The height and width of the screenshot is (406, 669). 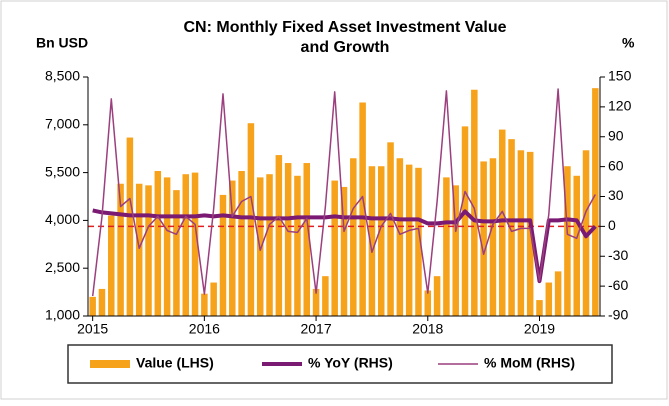 What do you see at coordinates (344, 27) in the screenshot?
I see `chart-title: CN: Monthly Fixed Asset Investment Value` at bounding box center [344, 27].